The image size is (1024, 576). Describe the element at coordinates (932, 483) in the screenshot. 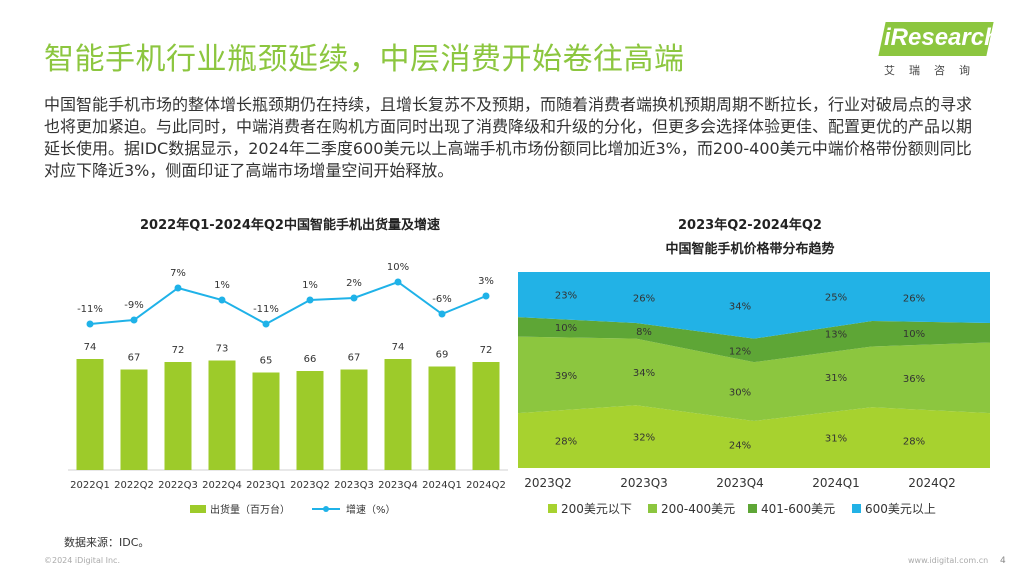

I see `chart2-x-tick: 2024Q2` at that location.